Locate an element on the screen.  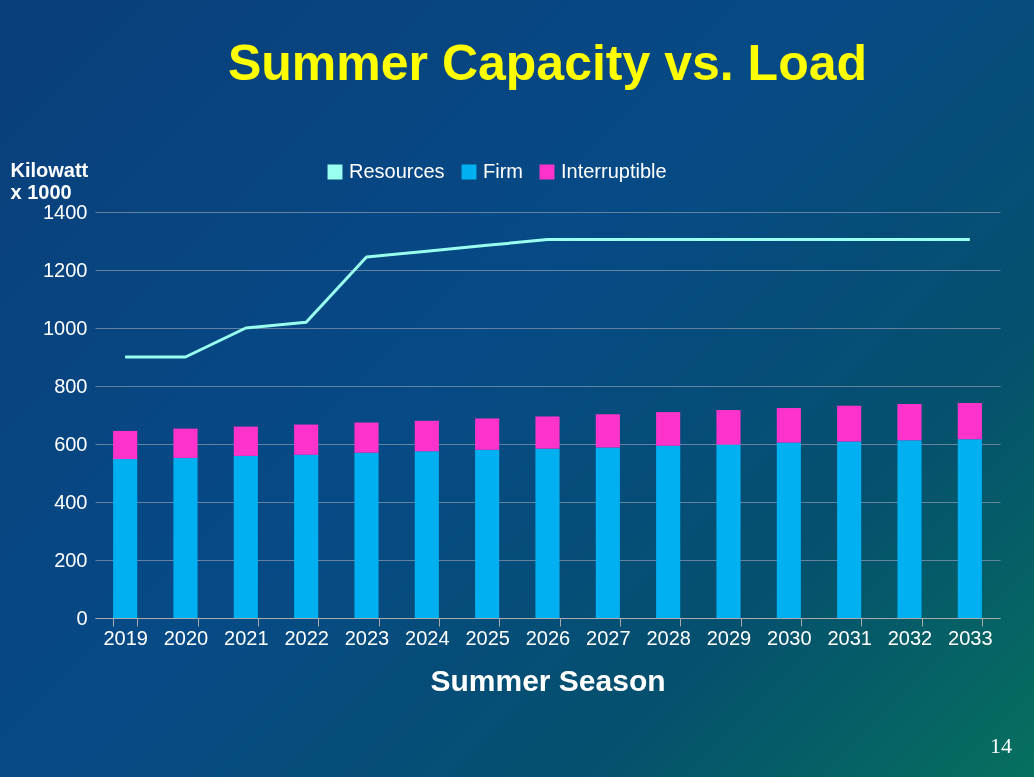
y-tick-label: 800 is located at coordinates (71, 385).